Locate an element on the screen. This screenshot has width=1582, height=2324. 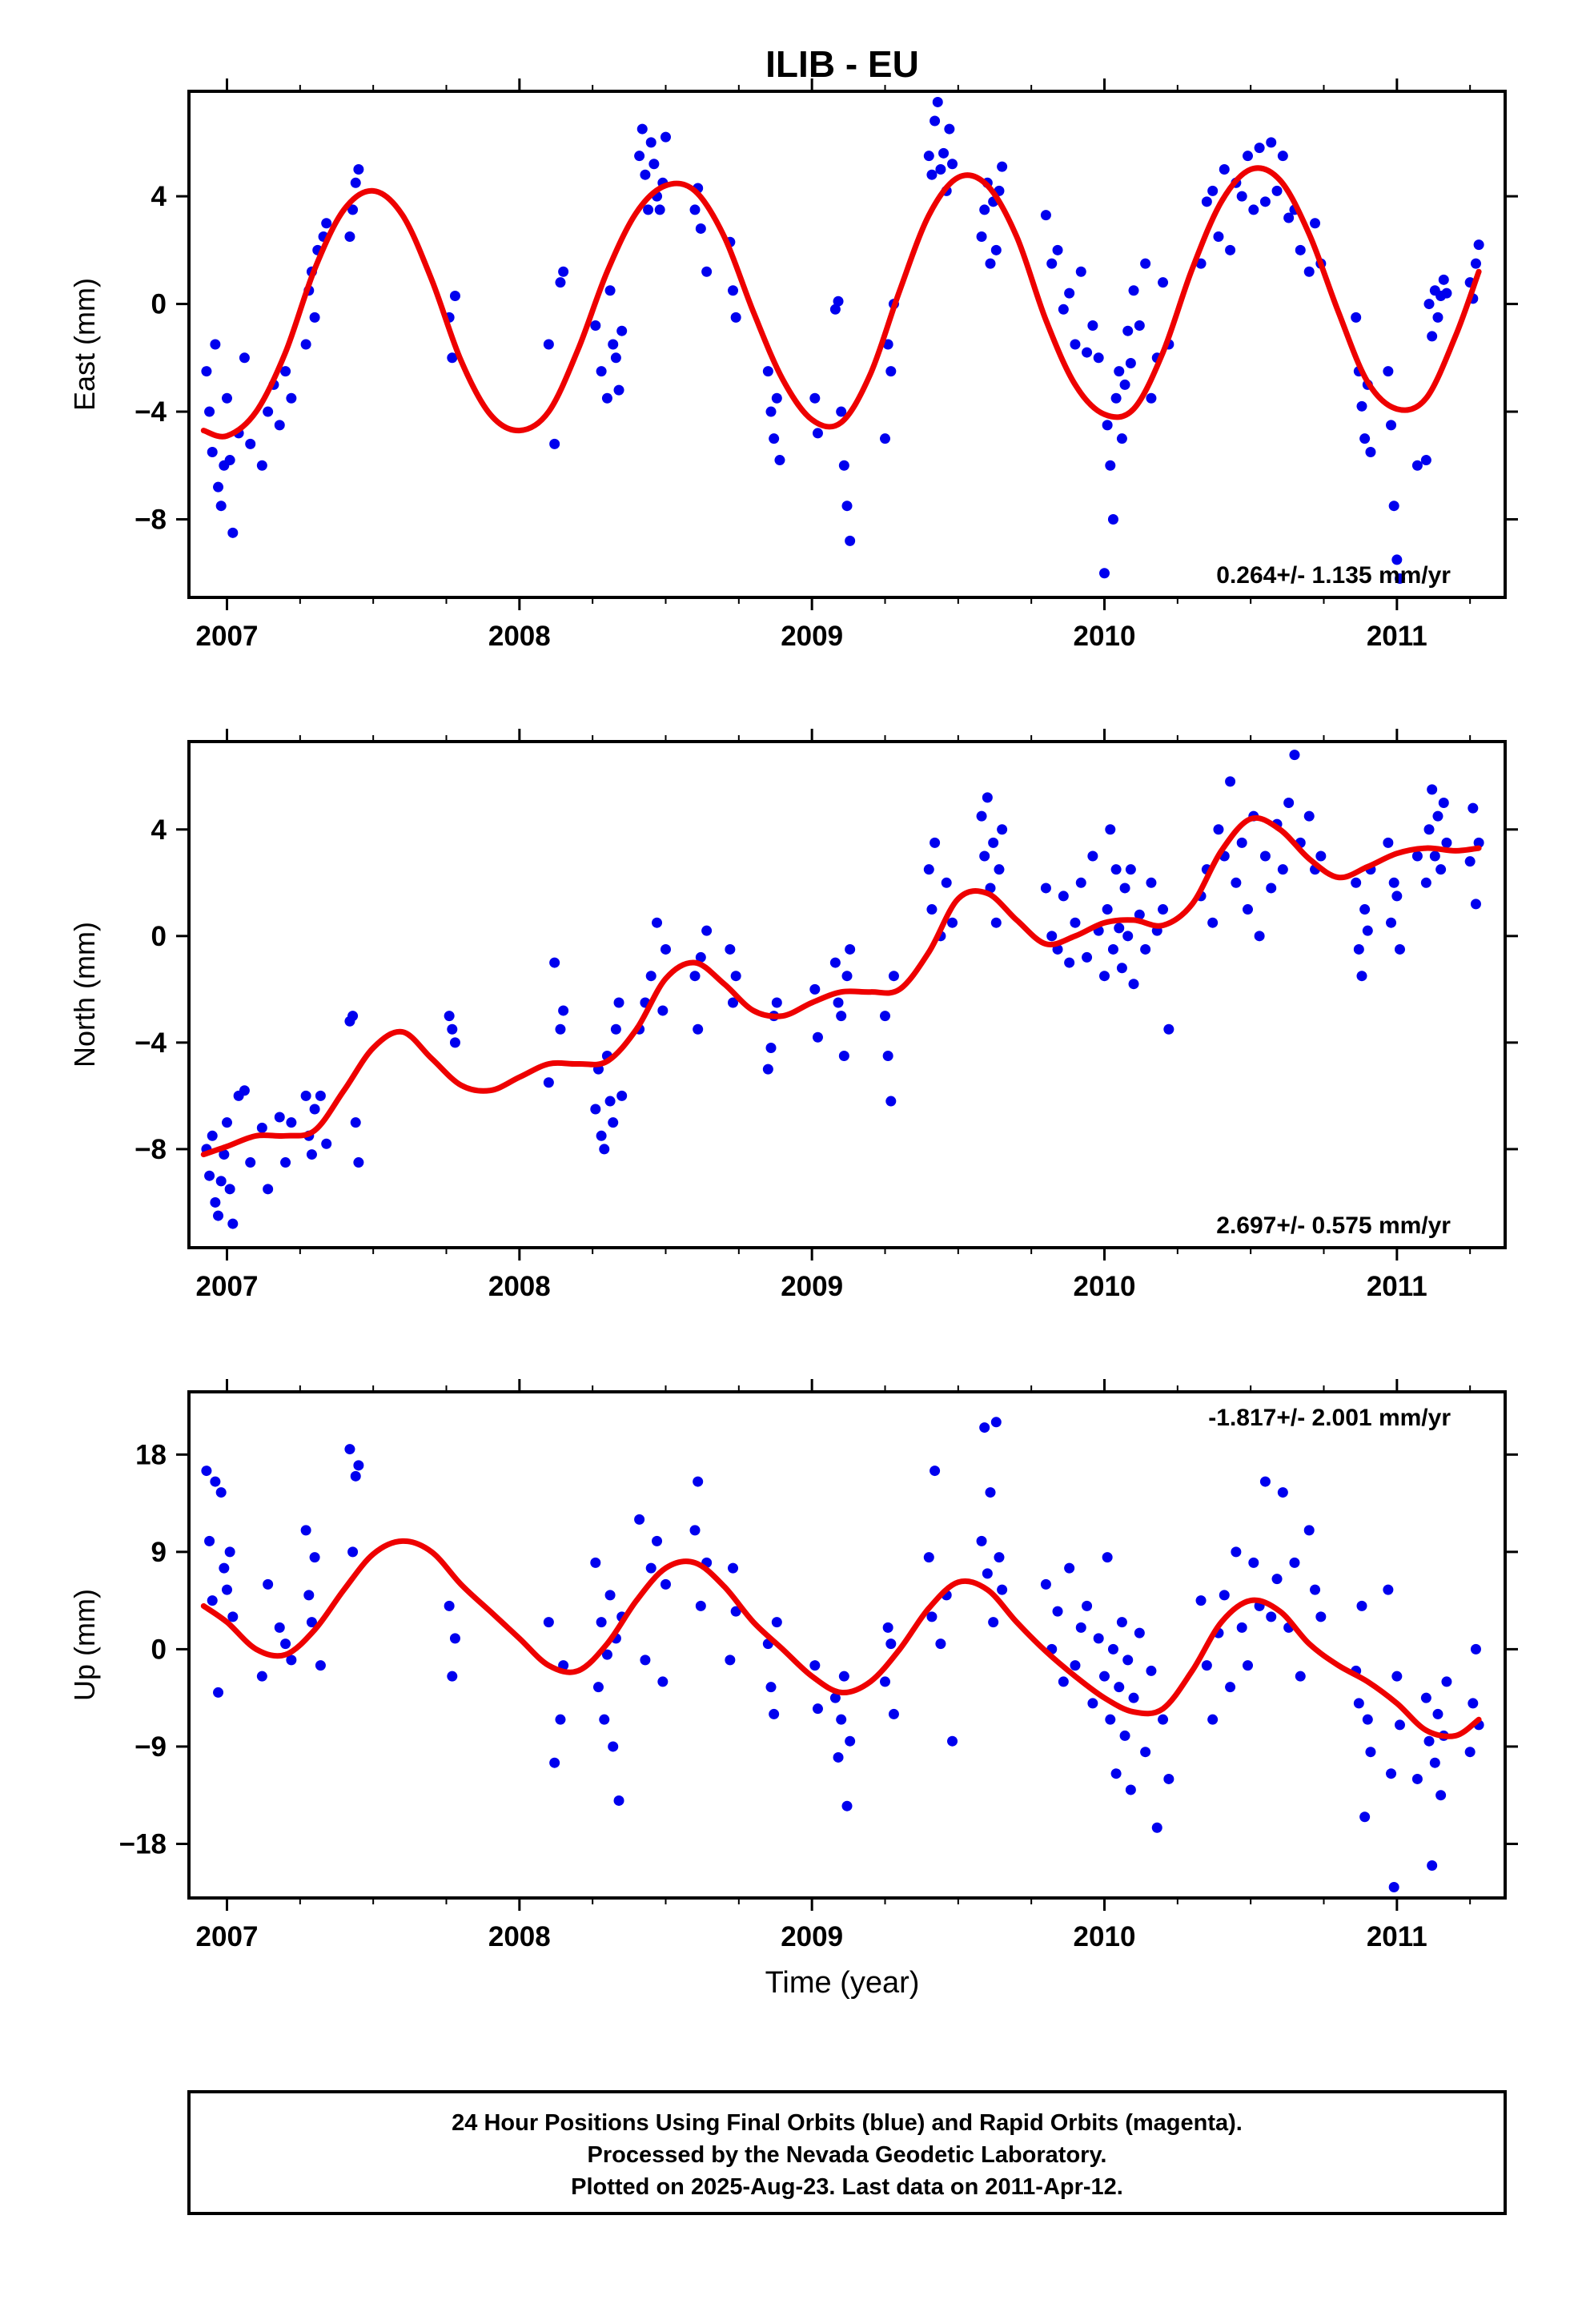
y-axis-label: North (mm) is located at coordinates (84, 995).